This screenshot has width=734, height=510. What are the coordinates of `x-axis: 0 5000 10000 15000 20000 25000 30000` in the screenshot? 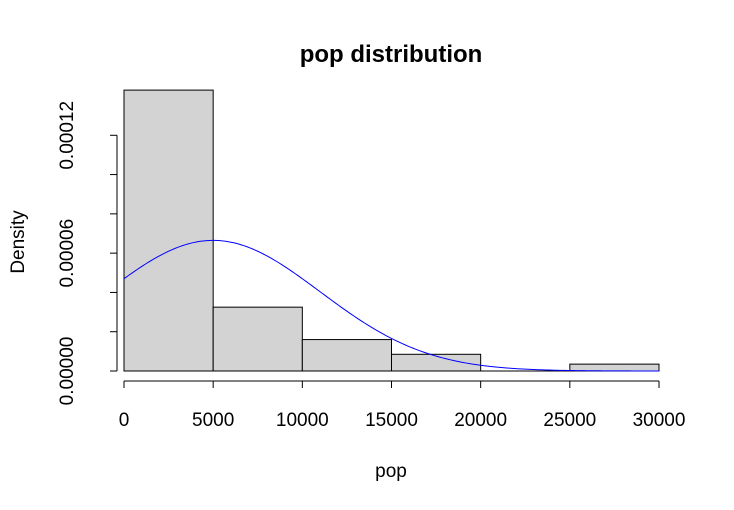 It's located at (402, 405).